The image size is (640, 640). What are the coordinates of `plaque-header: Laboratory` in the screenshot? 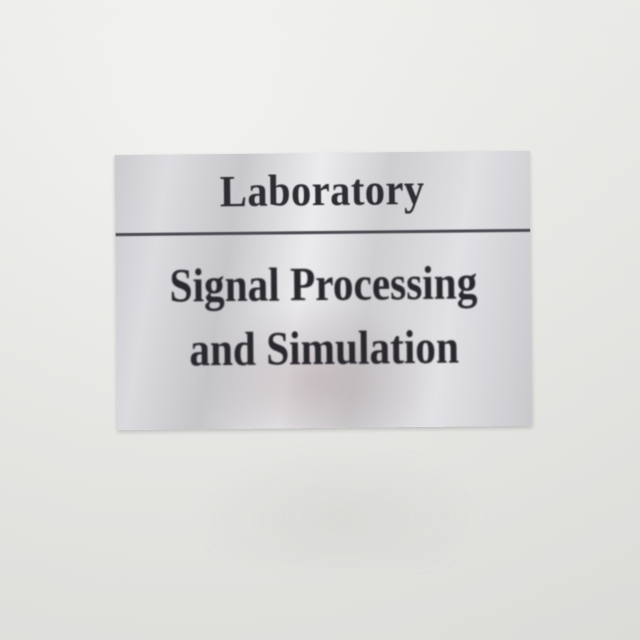 It's located at (323, 197).